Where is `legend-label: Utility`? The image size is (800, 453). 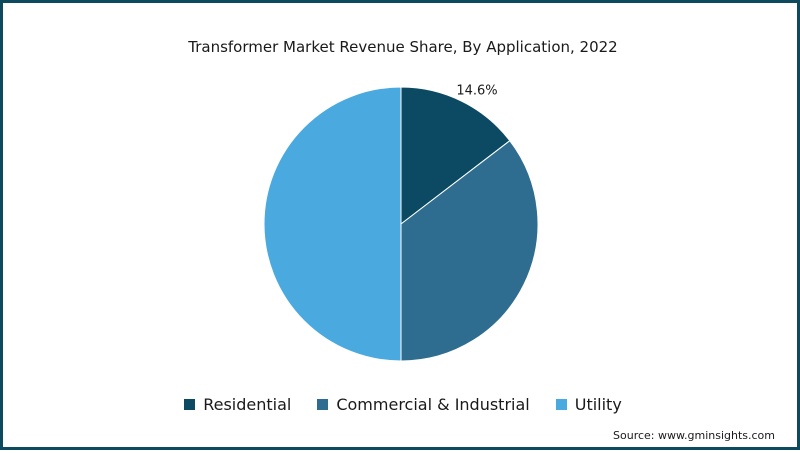
legend-label: Utility is located at coordinates (598, 404).